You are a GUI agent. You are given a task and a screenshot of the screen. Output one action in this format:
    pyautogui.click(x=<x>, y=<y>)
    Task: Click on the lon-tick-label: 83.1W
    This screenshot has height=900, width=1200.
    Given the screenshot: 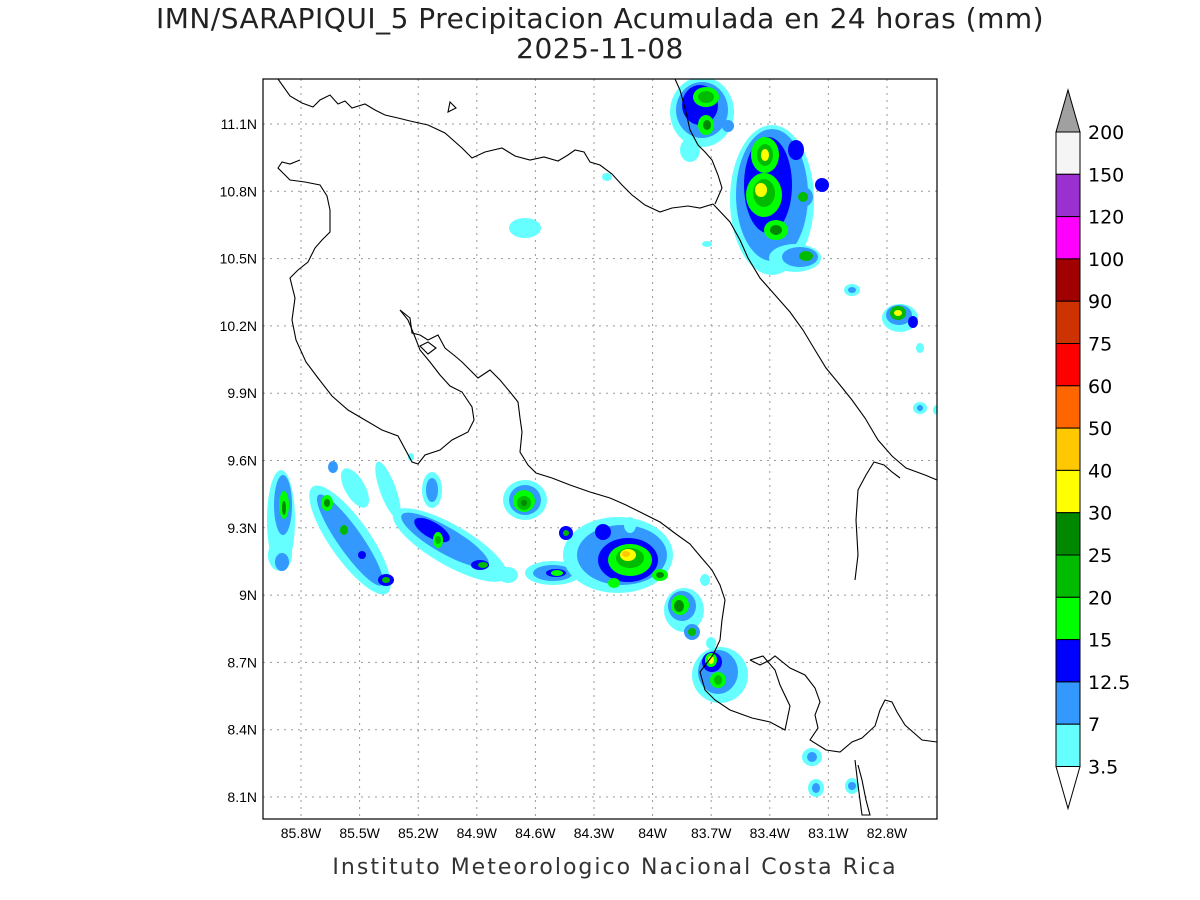 What is the action you would take?
    pyautogui.click(x=828, y=833)
    